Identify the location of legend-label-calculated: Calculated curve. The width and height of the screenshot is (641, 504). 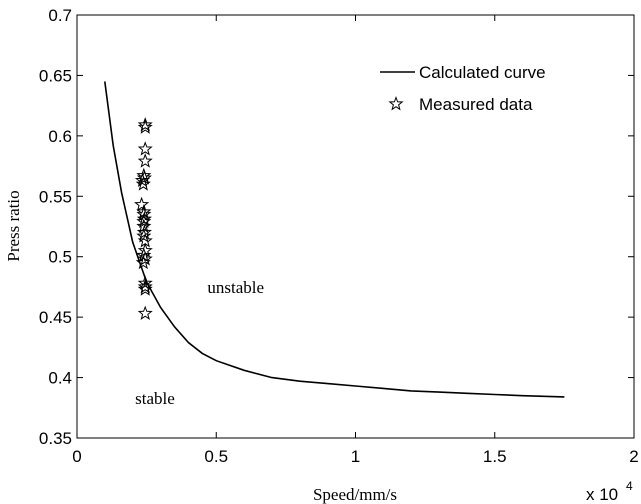
(482, 72).